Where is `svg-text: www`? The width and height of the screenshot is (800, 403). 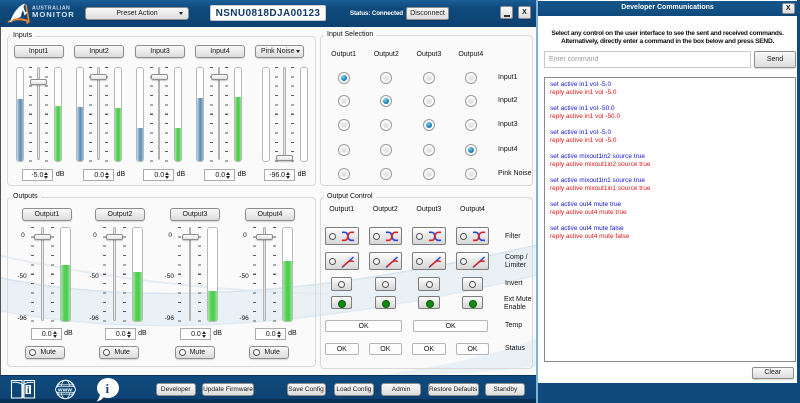 svg-text: www is located at coordinates (64, 391).